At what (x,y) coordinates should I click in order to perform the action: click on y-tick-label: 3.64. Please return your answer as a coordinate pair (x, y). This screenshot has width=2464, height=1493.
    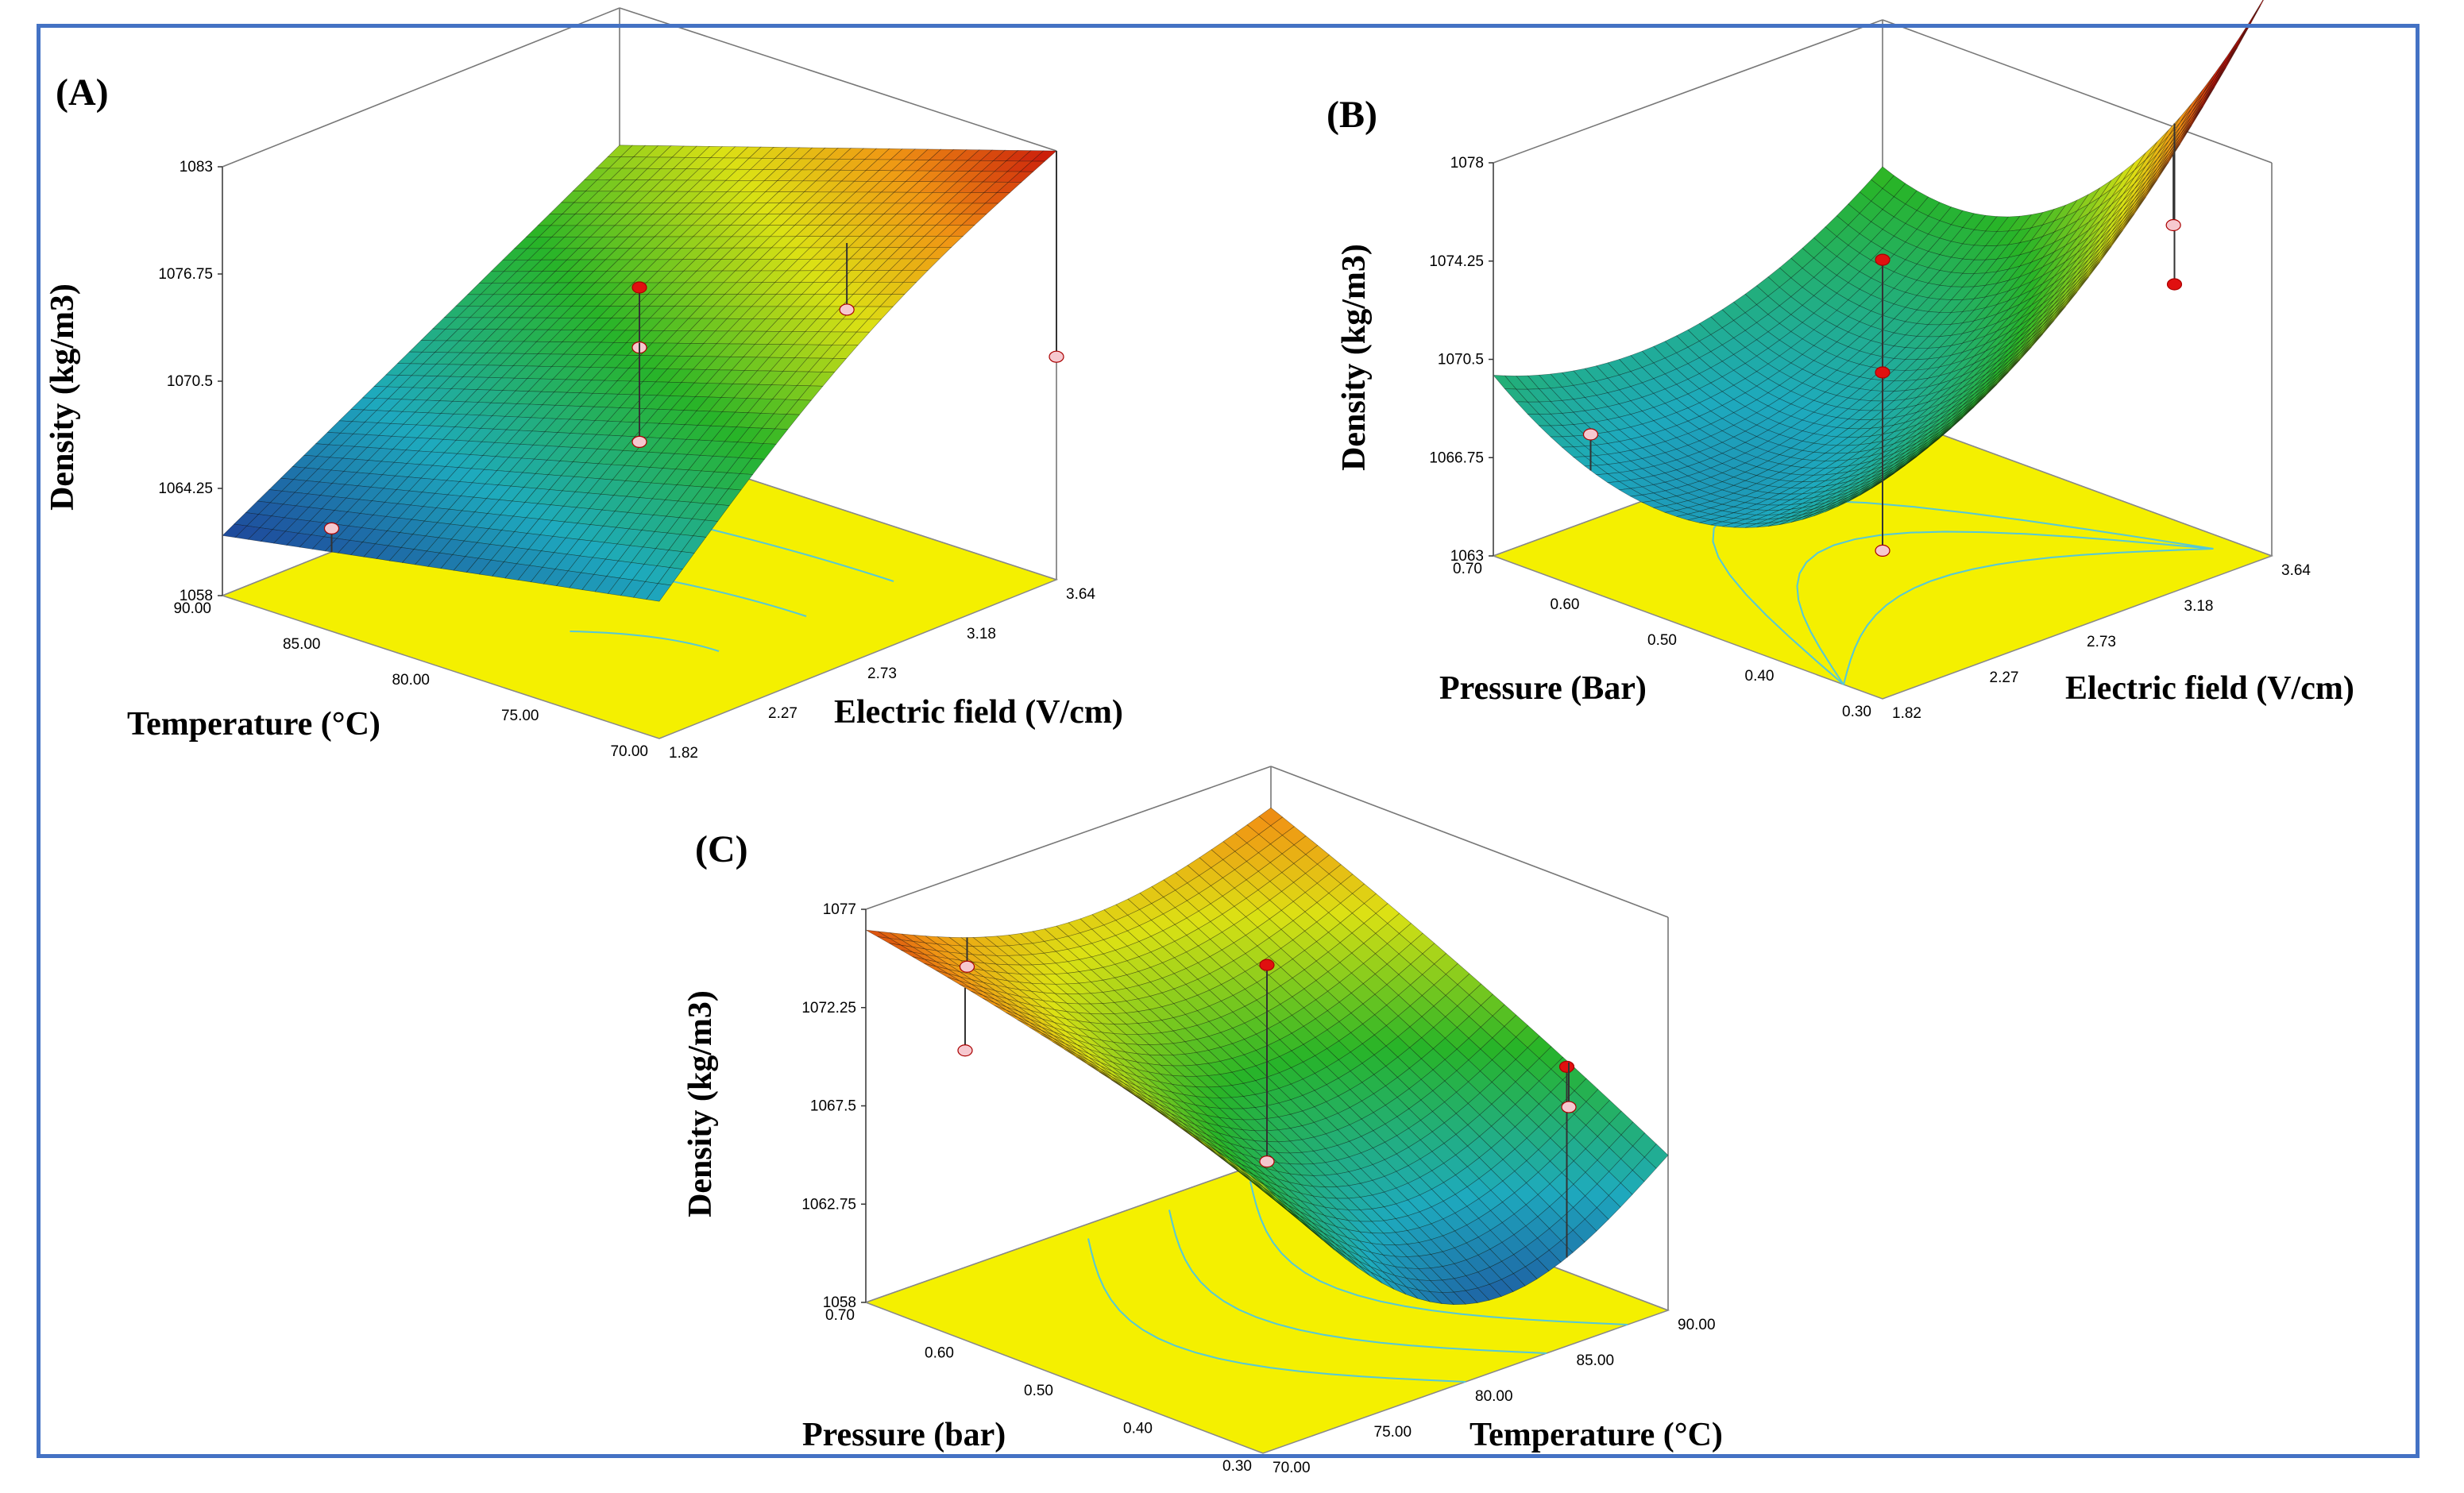
    Looking at the image, I should click on (1080, 595).